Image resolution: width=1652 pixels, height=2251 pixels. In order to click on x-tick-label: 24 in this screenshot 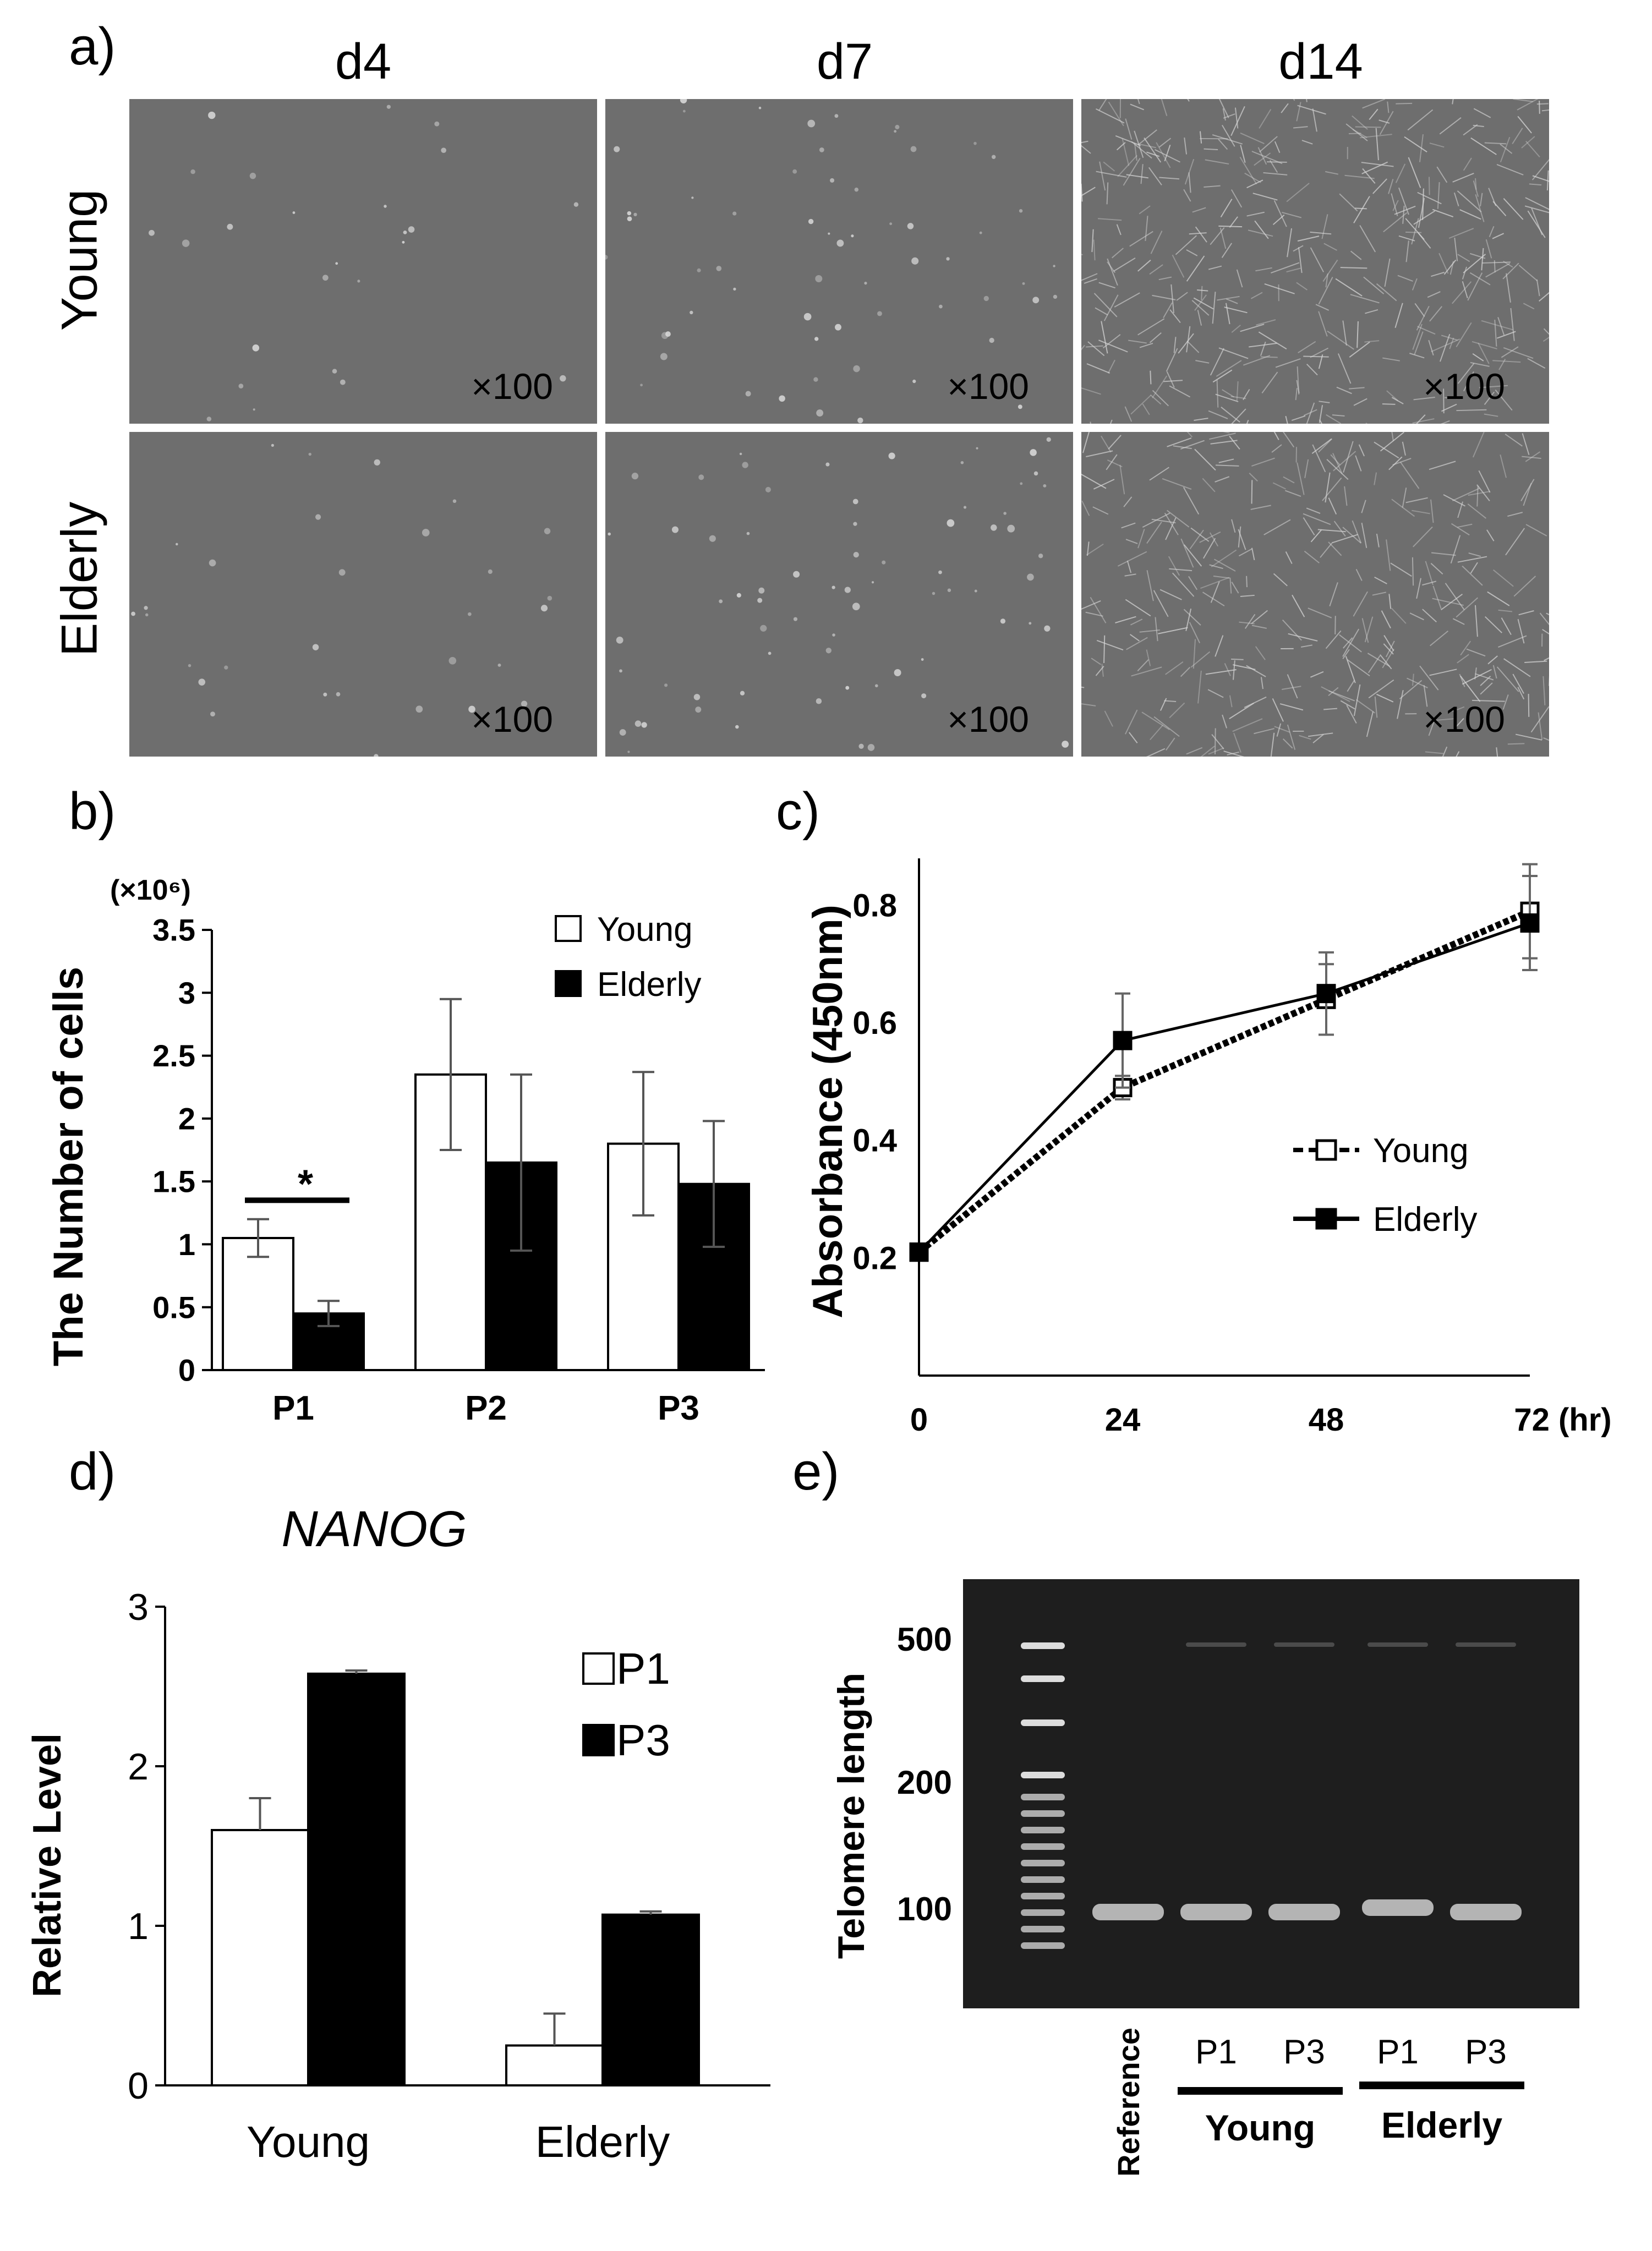, I will do `click(1123, 1420)`.